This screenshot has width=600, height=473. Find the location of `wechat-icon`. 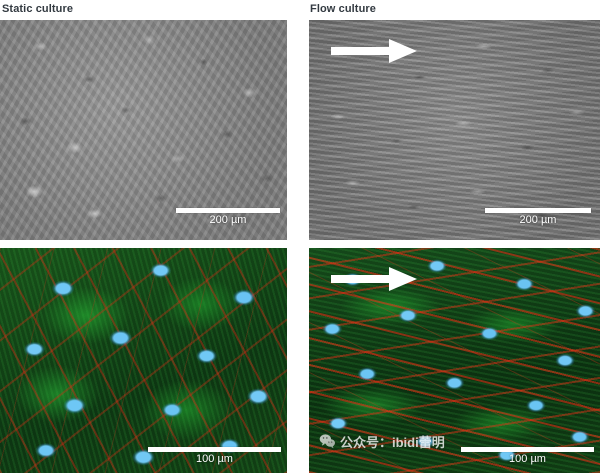

wechat-icon is located at coordinates (327, 441).